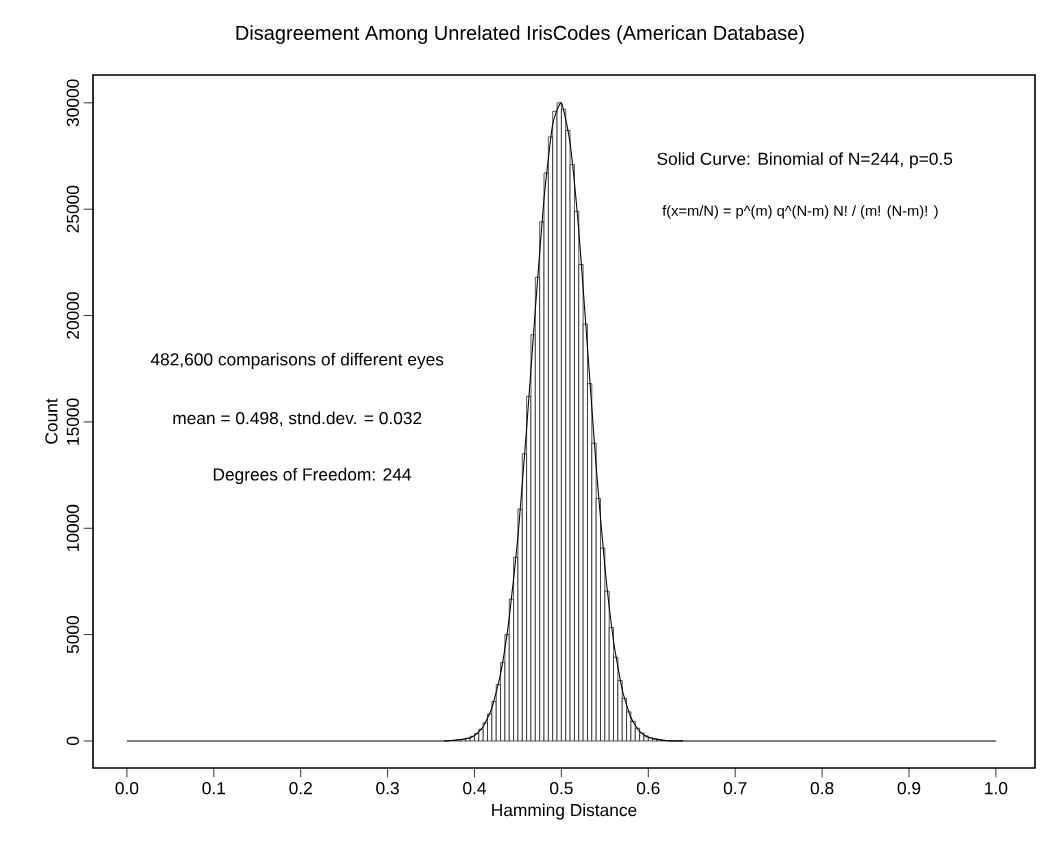  I want to click on y-axis-title: Count, so click(51, 421).